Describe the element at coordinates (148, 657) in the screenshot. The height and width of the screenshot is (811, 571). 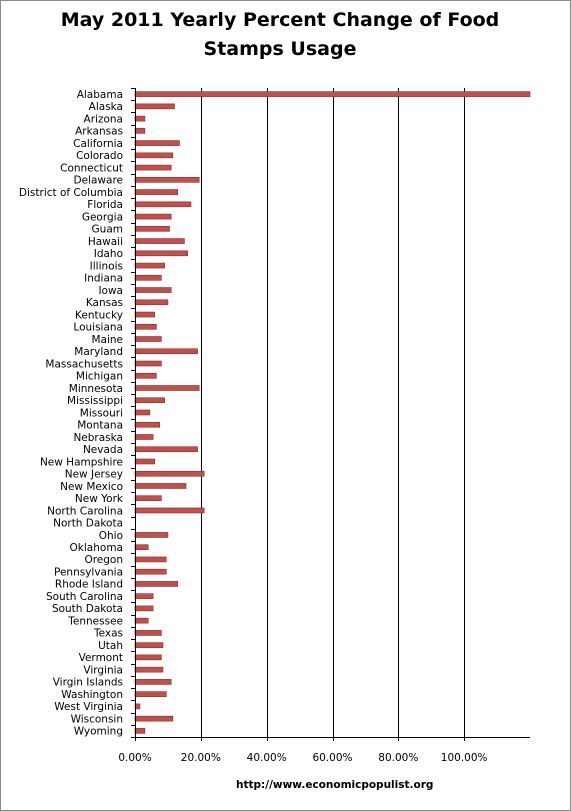
I see `bar-vermont` at that location.